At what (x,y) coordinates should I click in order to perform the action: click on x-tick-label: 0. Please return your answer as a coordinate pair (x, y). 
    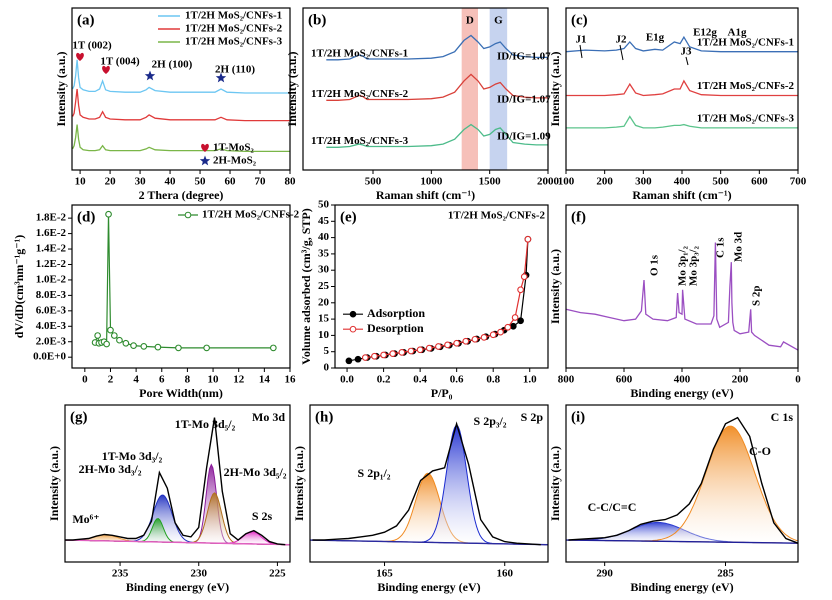
    Looking at the image, I should click on (85, 380).